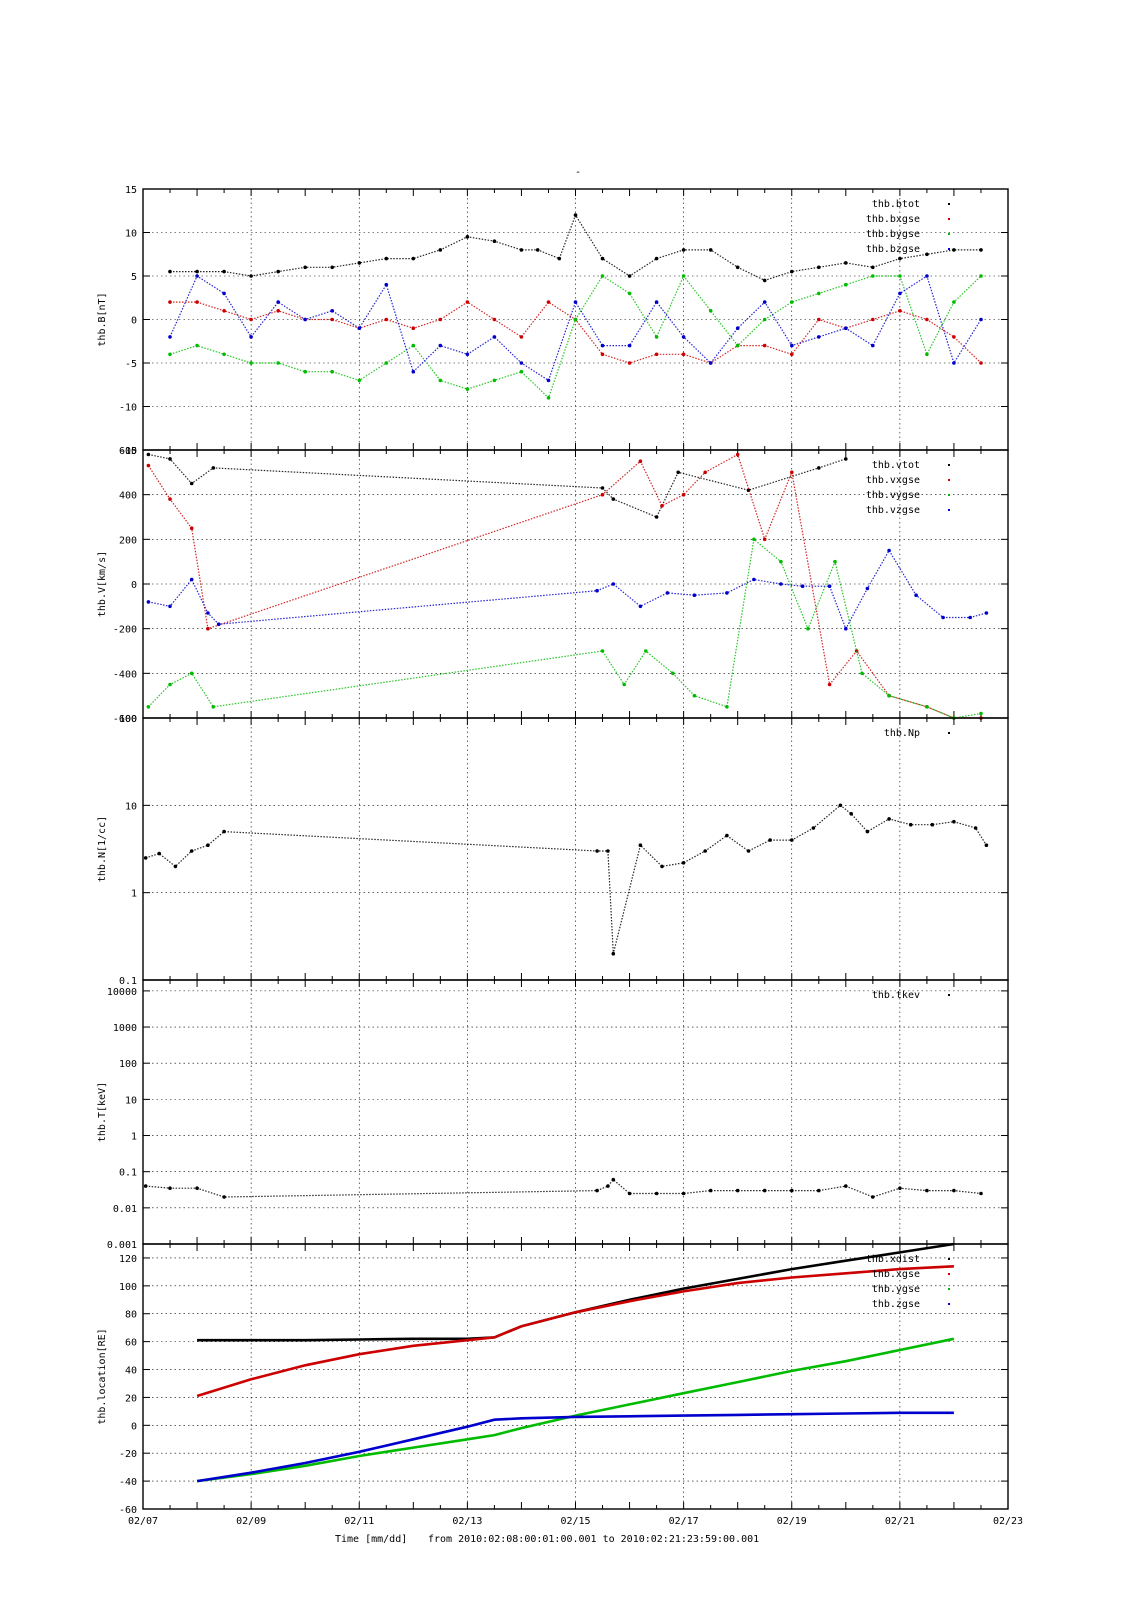  What do you see at coordinates (131, 1371) in the screenshot?
I see `y-tick-label: 40` at bounding box center [131, 1371].